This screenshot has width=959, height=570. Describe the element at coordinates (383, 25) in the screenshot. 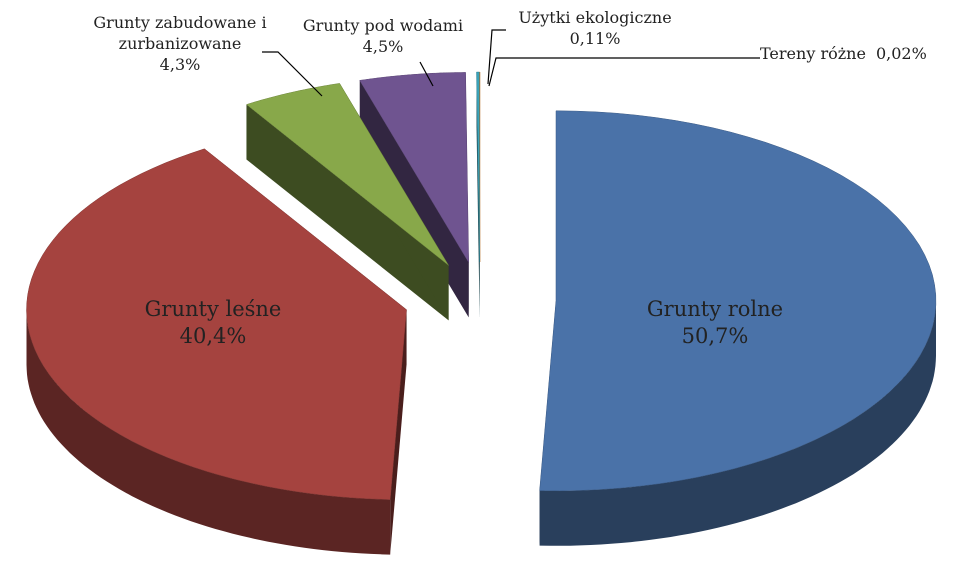

I see `category-name: Grunty pod wodami` at that location.